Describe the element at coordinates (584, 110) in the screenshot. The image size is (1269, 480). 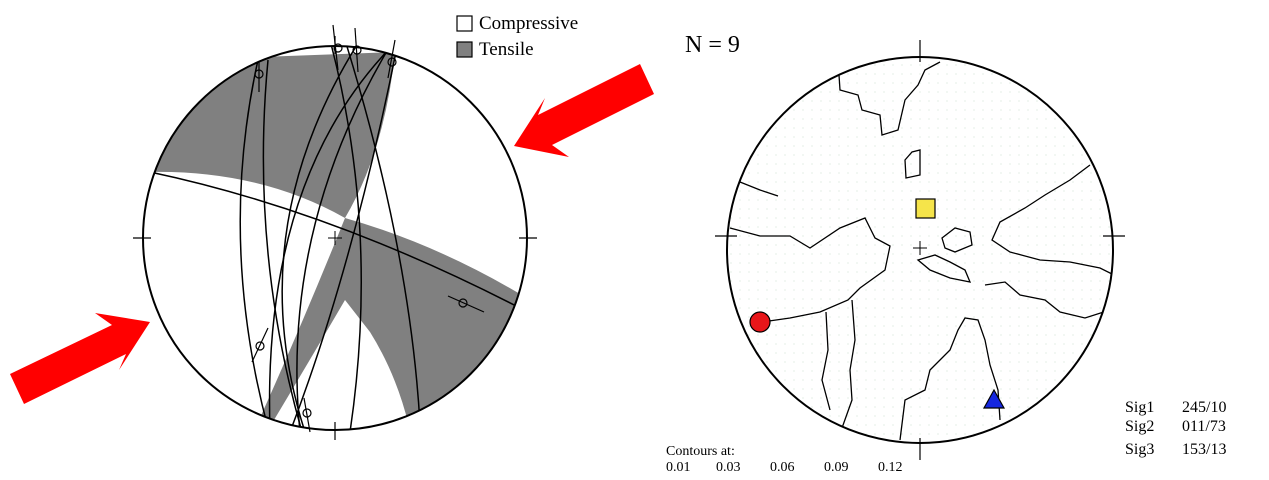
I see `compression-arrow-northeast` at that location.